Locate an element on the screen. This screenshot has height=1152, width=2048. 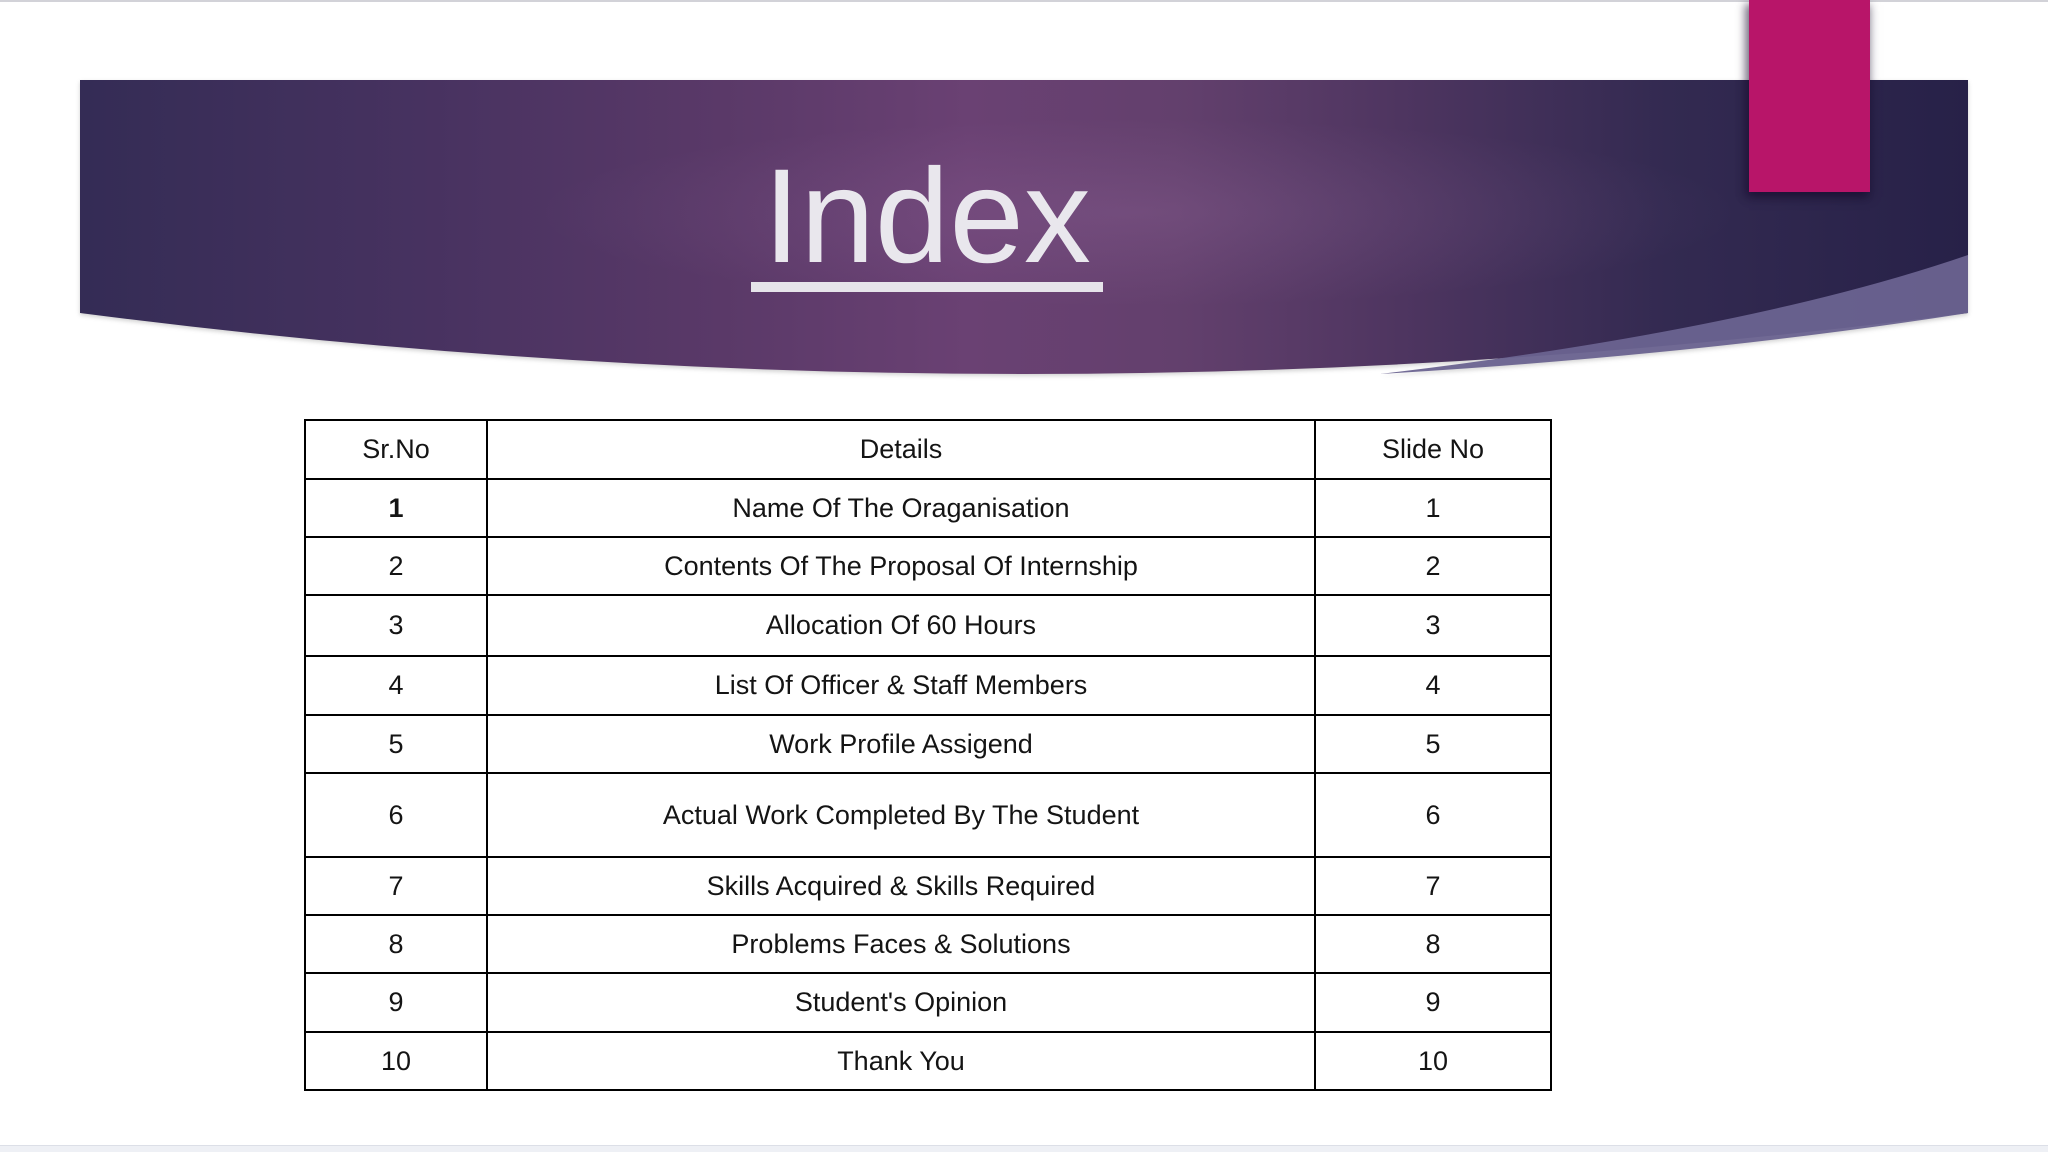
srno-cell: 7 is located at coordinates (396, 886).